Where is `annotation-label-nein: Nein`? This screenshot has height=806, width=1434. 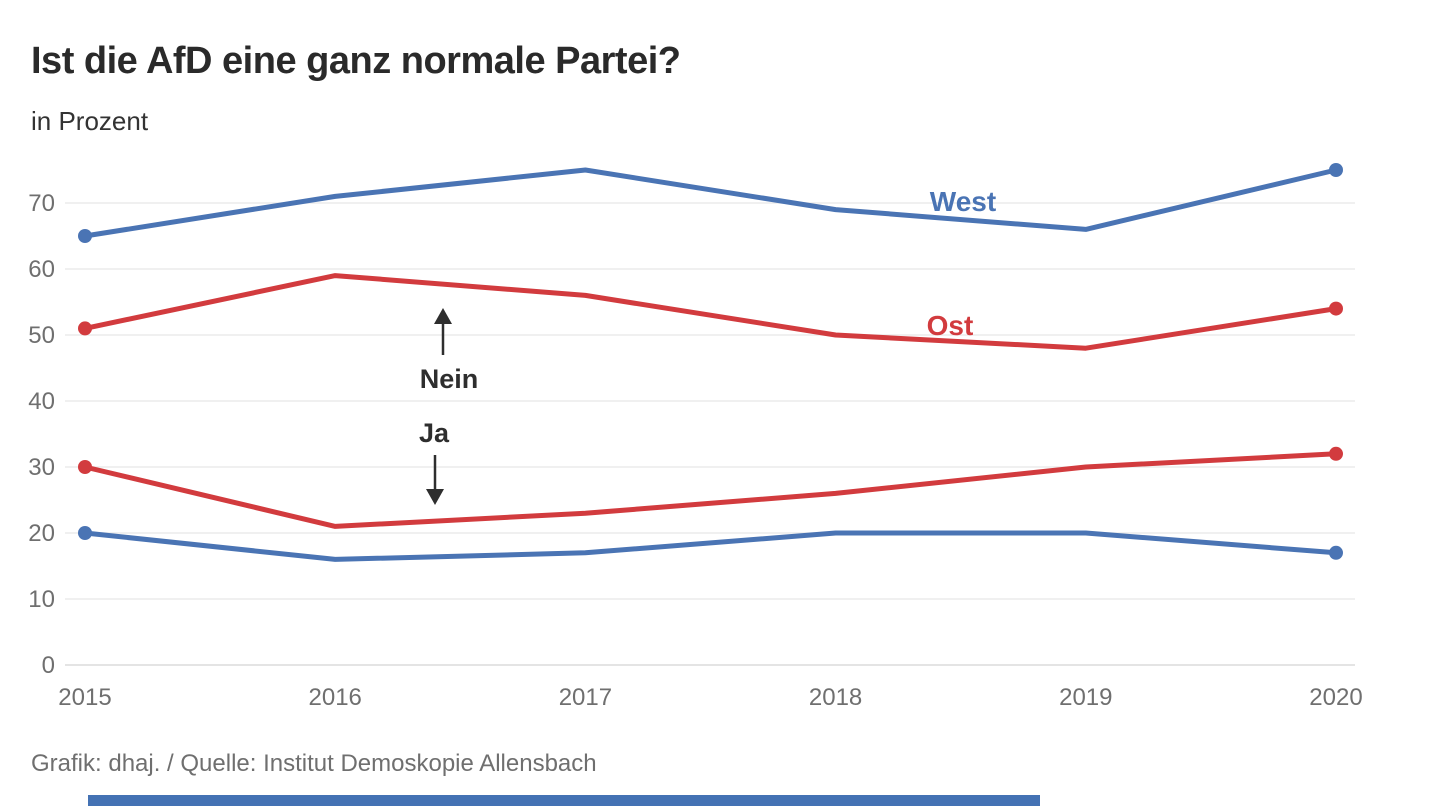 annotation-label-nein: Nein is located at coordinates (449, 379).